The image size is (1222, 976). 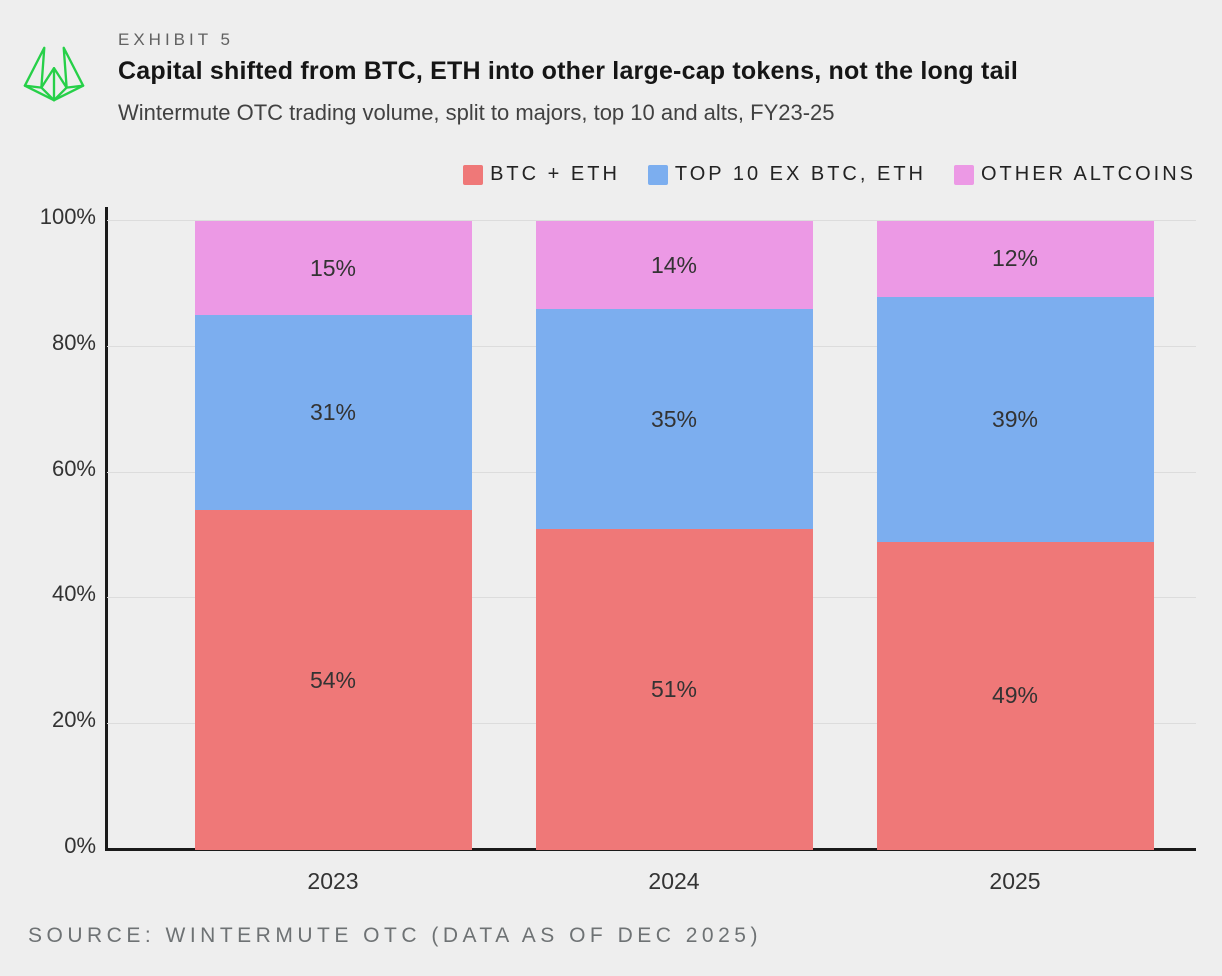 I want to click on bar-segment: 15%, so click(x=333, y=268).